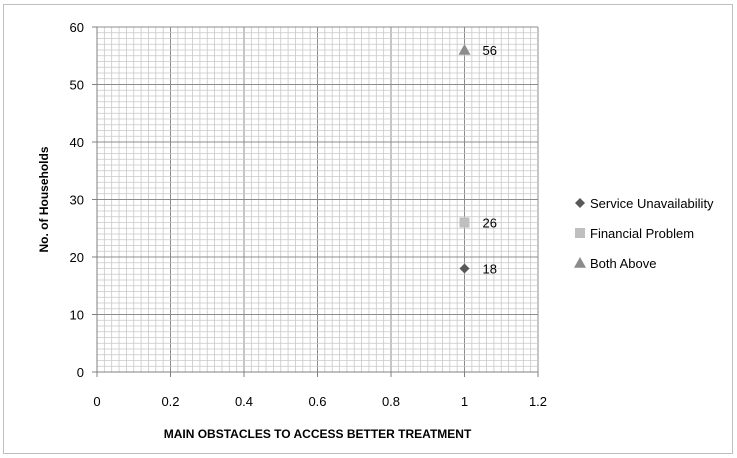  I want to click on x-tick-label: 0.6, so click(317, 401).